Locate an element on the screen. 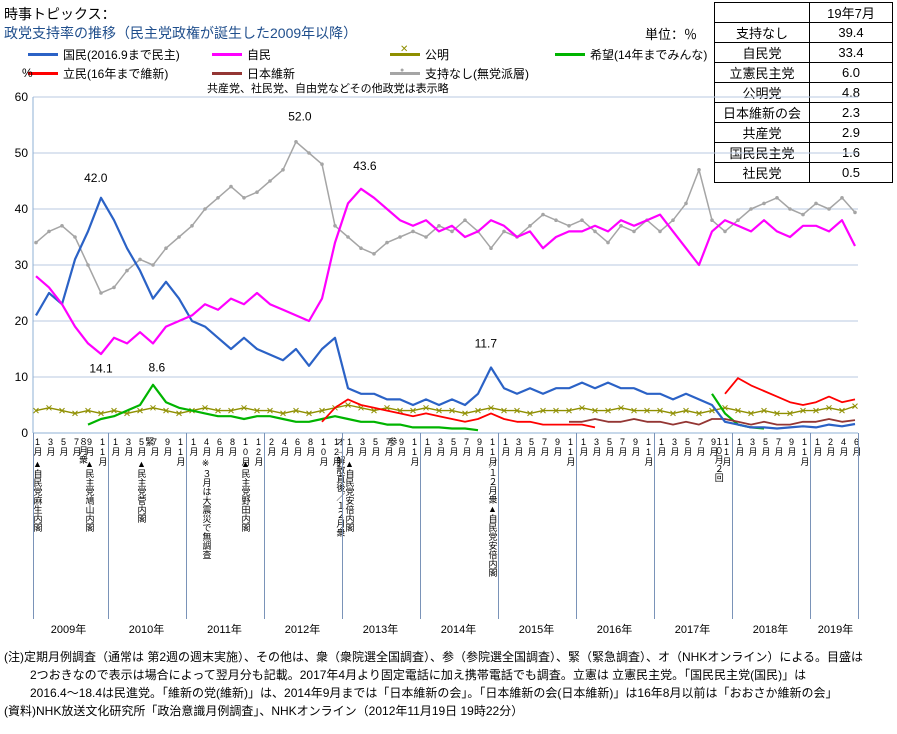 The width and height of the screenshot is (897, 734). table-row: 日本維新の会 2.3 is located at coordinates (803, 112).